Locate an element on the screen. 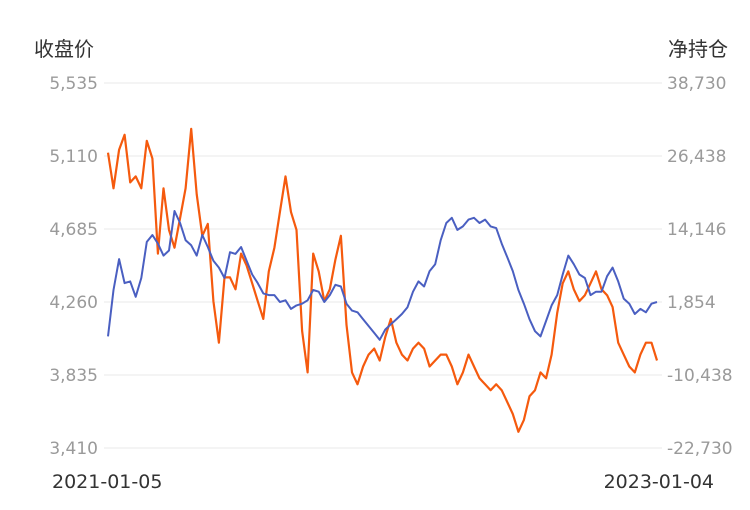  left-axis-ticks: 5,535 5,110 4,685 4,260 3,835 3,410 is located at coordinates (73, 266).